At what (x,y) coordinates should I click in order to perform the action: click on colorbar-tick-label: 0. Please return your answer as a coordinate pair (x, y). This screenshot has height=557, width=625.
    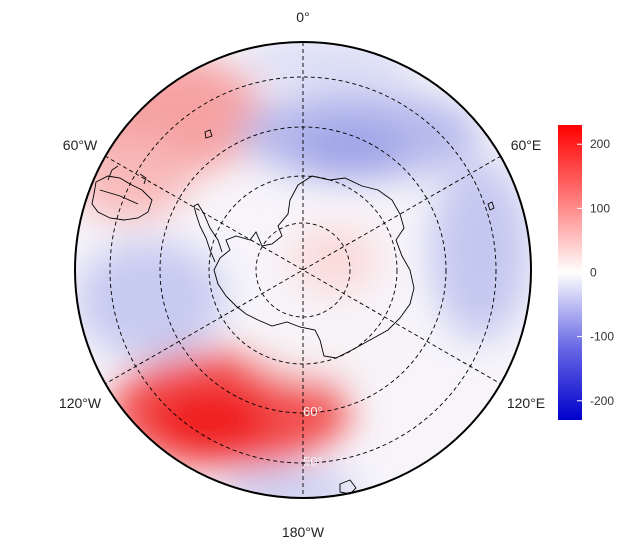
    Looking at the image, I should click on (593, 273).